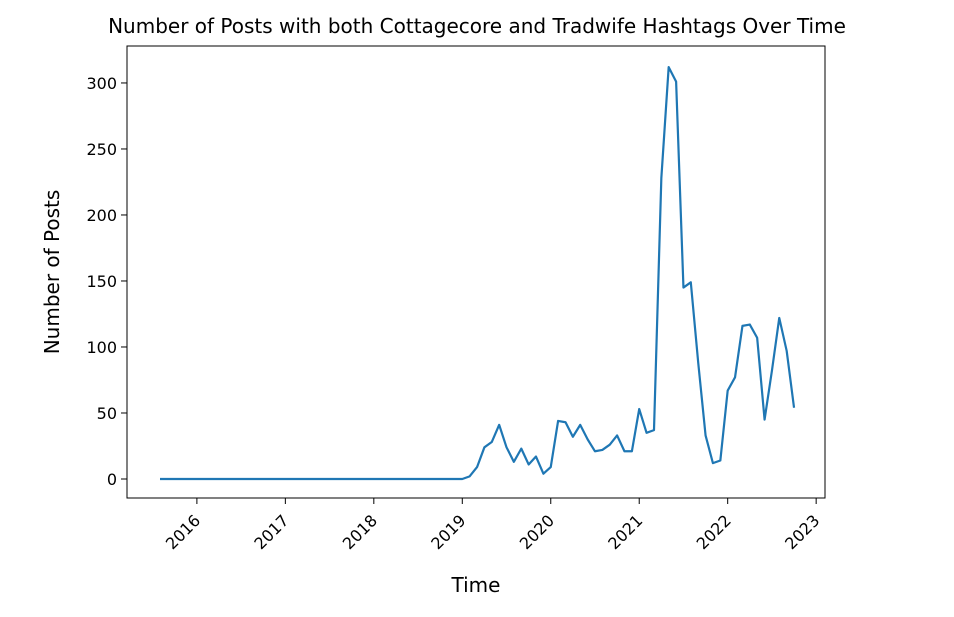  I want to click on y-tick-label: 300, so click(101, 83).